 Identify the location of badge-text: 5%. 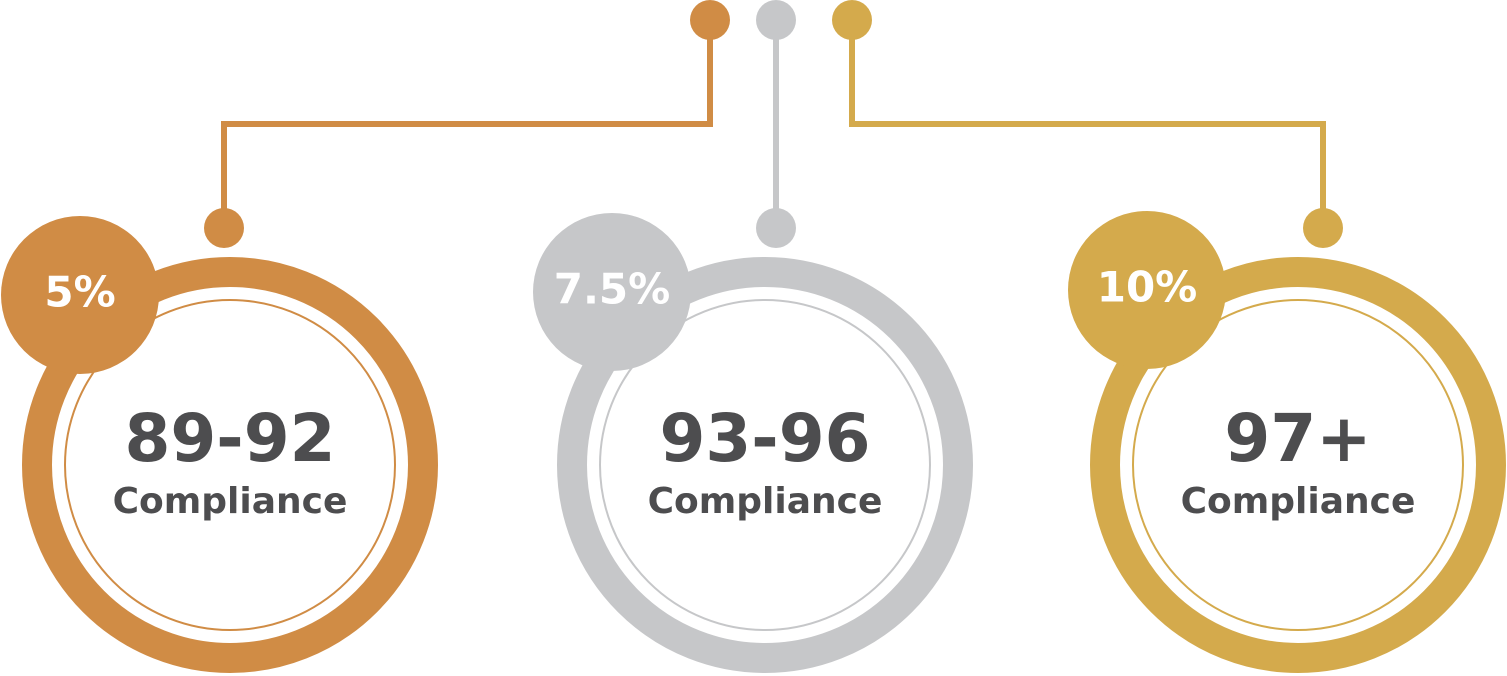
(79, 292).